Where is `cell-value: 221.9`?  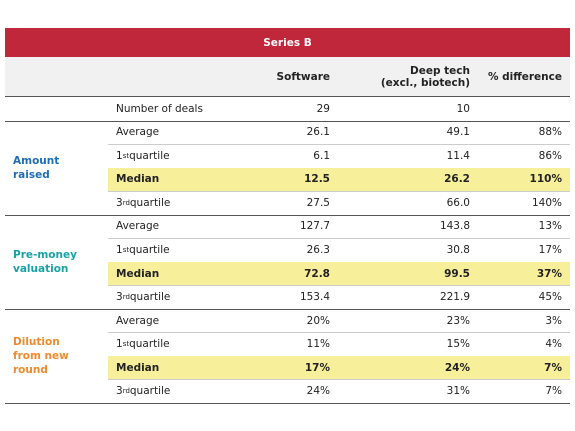
cell-value: 221.9 is located at coordinates (454, 297).